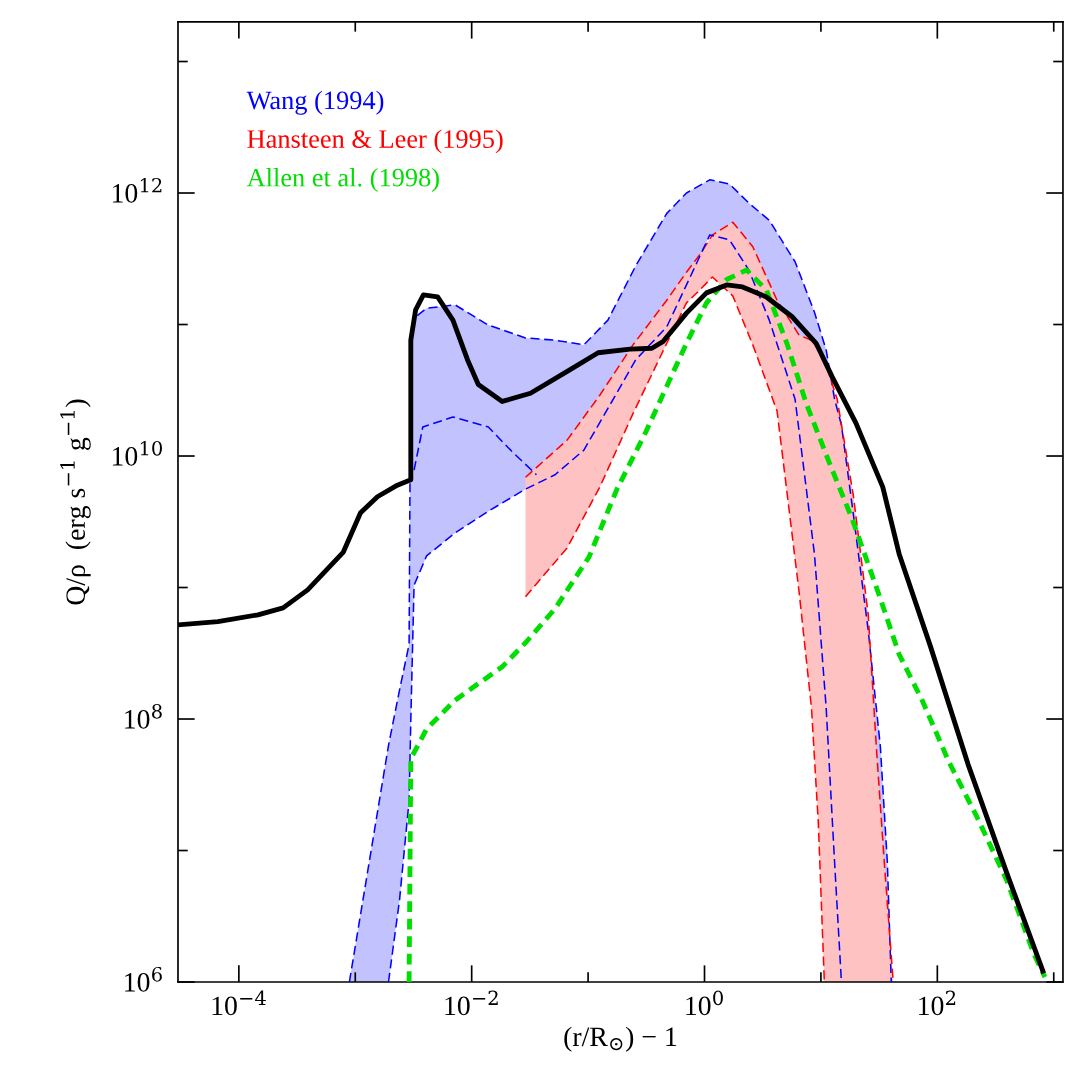  What do you see at coordinates (620, 1039) in the screenshot?
I see `x-axis-title: (r/R$_{⊙}$) − 1` at bounding box center [620, 1039].